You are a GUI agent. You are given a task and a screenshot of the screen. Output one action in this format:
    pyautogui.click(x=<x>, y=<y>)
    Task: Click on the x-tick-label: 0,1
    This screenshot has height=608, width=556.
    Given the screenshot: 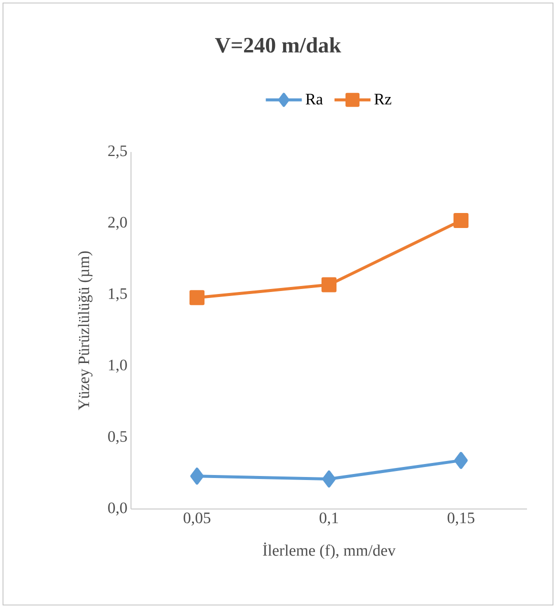 What is the action you would take?
    pyautogui.click(x=329, y=519)
    